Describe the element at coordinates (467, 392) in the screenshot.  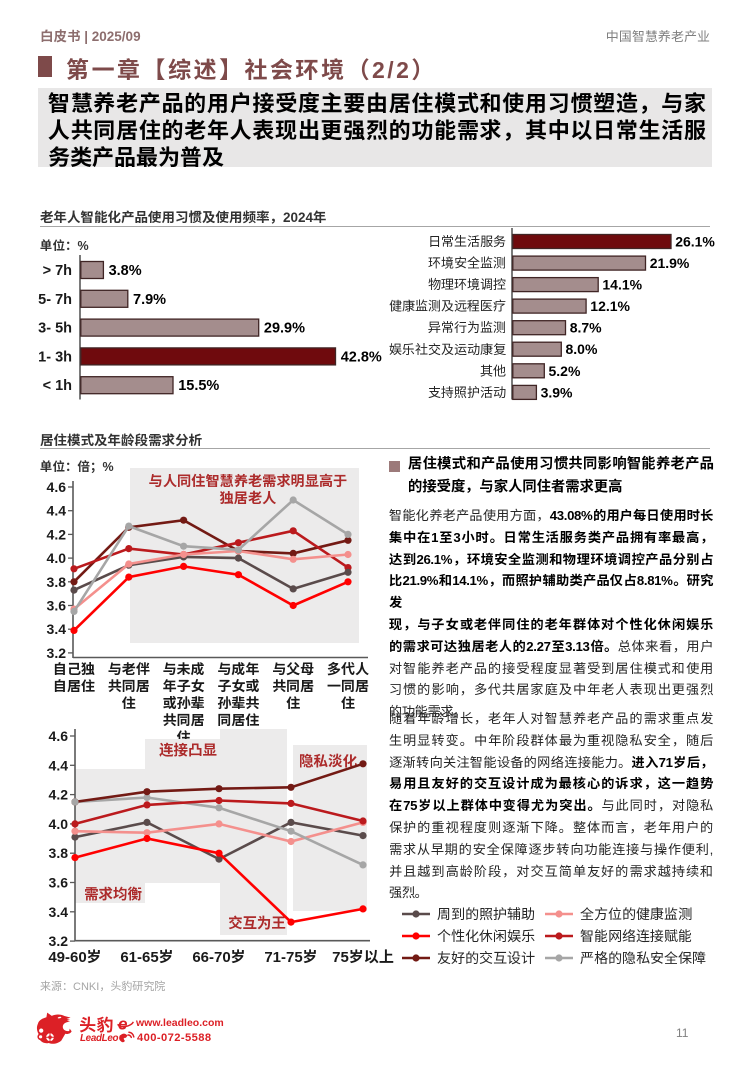
I see `svg-text: 支持照护活动` at that location.